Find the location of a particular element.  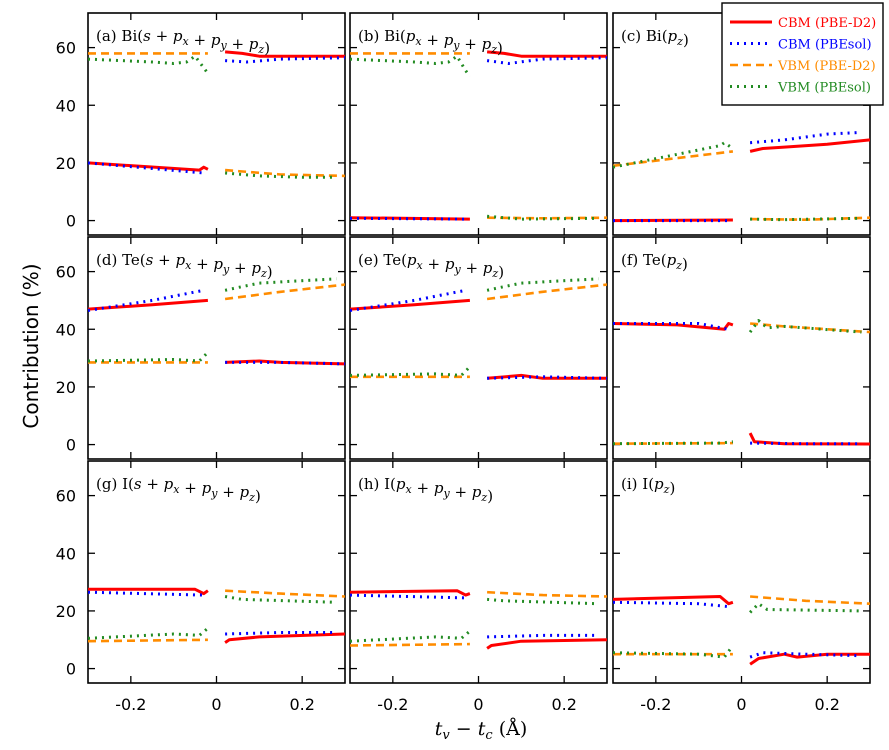

legend-entry: CBM (PBE-D2) is located at coordinates (827, 23).